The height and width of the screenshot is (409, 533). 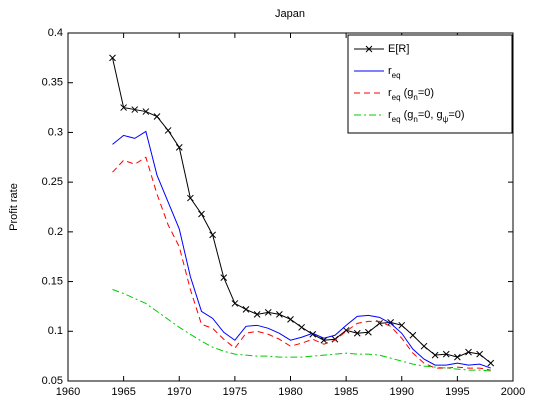 I want to click on legend-label: req, so click(x=394, y=72).